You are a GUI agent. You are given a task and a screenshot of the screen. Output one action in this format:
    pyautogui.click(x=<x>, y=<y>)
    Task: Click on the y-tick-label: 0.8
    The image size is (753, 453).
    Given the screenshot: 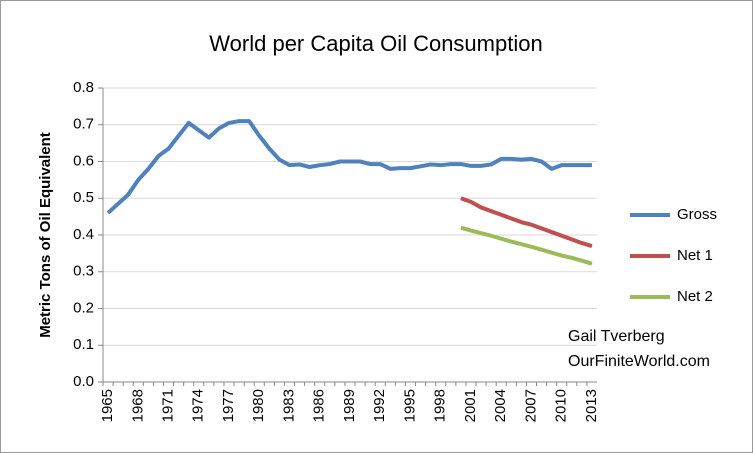 What is the action you would take?
    pyautogui.click(x=83, y=87)
    